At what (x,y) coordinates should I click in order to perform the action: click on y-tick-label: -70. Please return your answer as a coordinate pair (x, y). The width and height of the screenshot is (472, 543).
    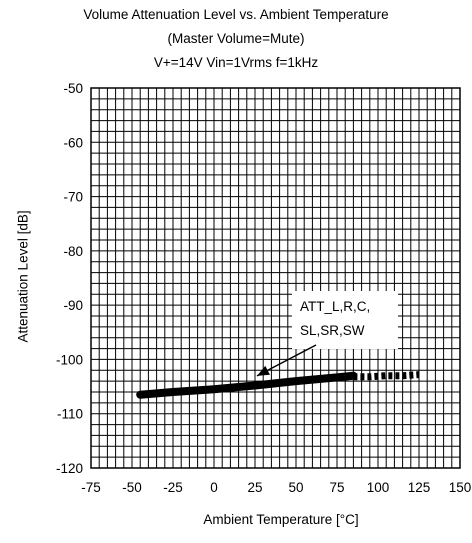
    Looking at the image, I should click on (73, 197).